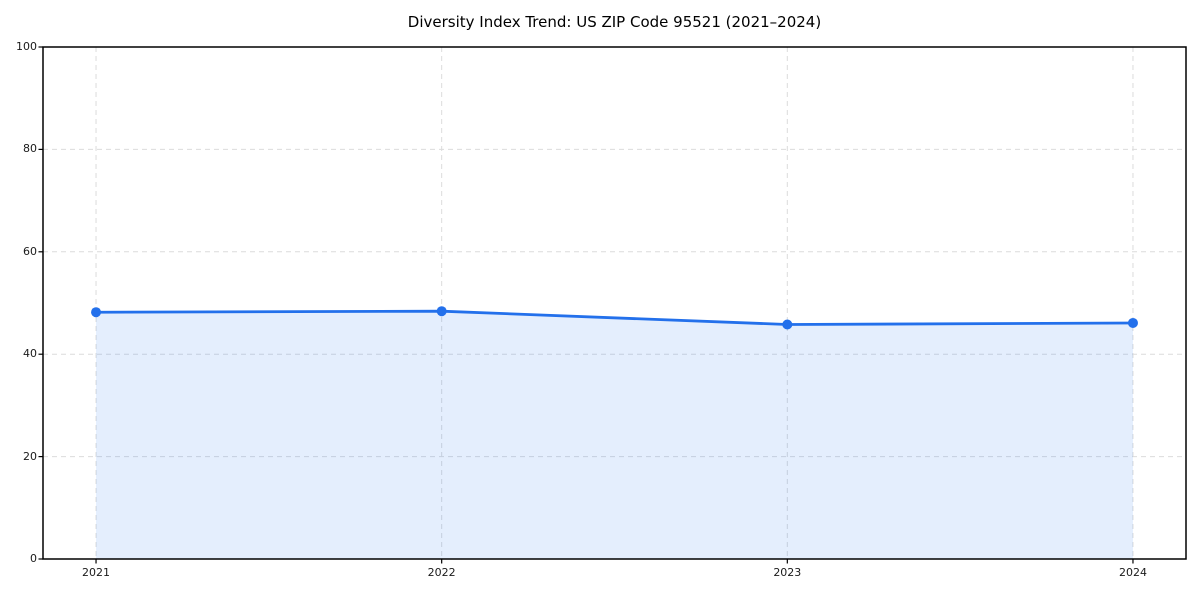 The width and height of the screenshot is (1200, 600). What do you see at coordinates (441, 572) in the screenshot?
I see `x-tick-label: 2022` at bounding box center [441, 572].